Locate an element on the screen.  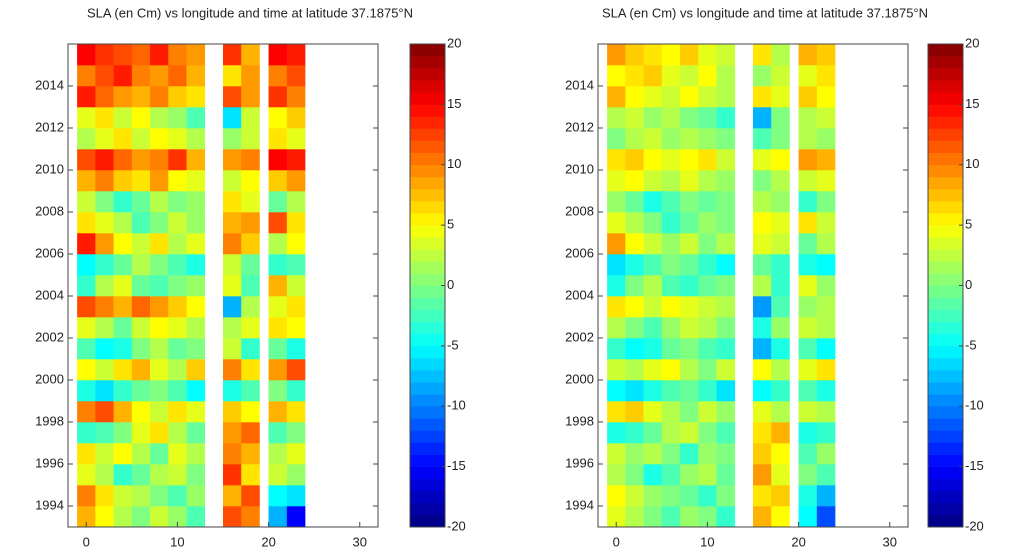
y-tick-label: 2000 is located at coordinates (49, 378).